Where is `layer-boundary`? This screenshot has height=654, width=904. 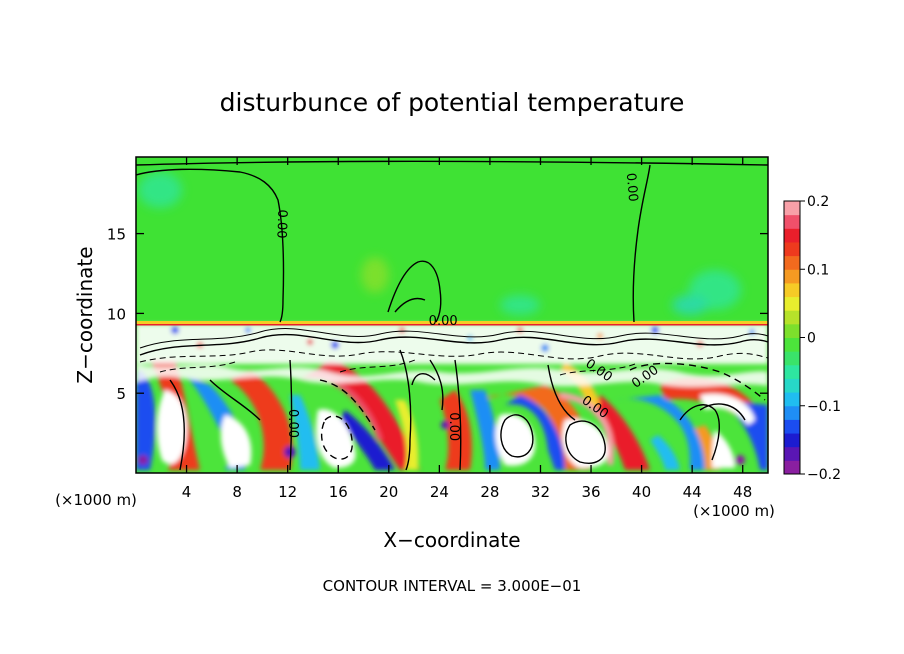
layer-boundary is located at coordinates (452, 322).